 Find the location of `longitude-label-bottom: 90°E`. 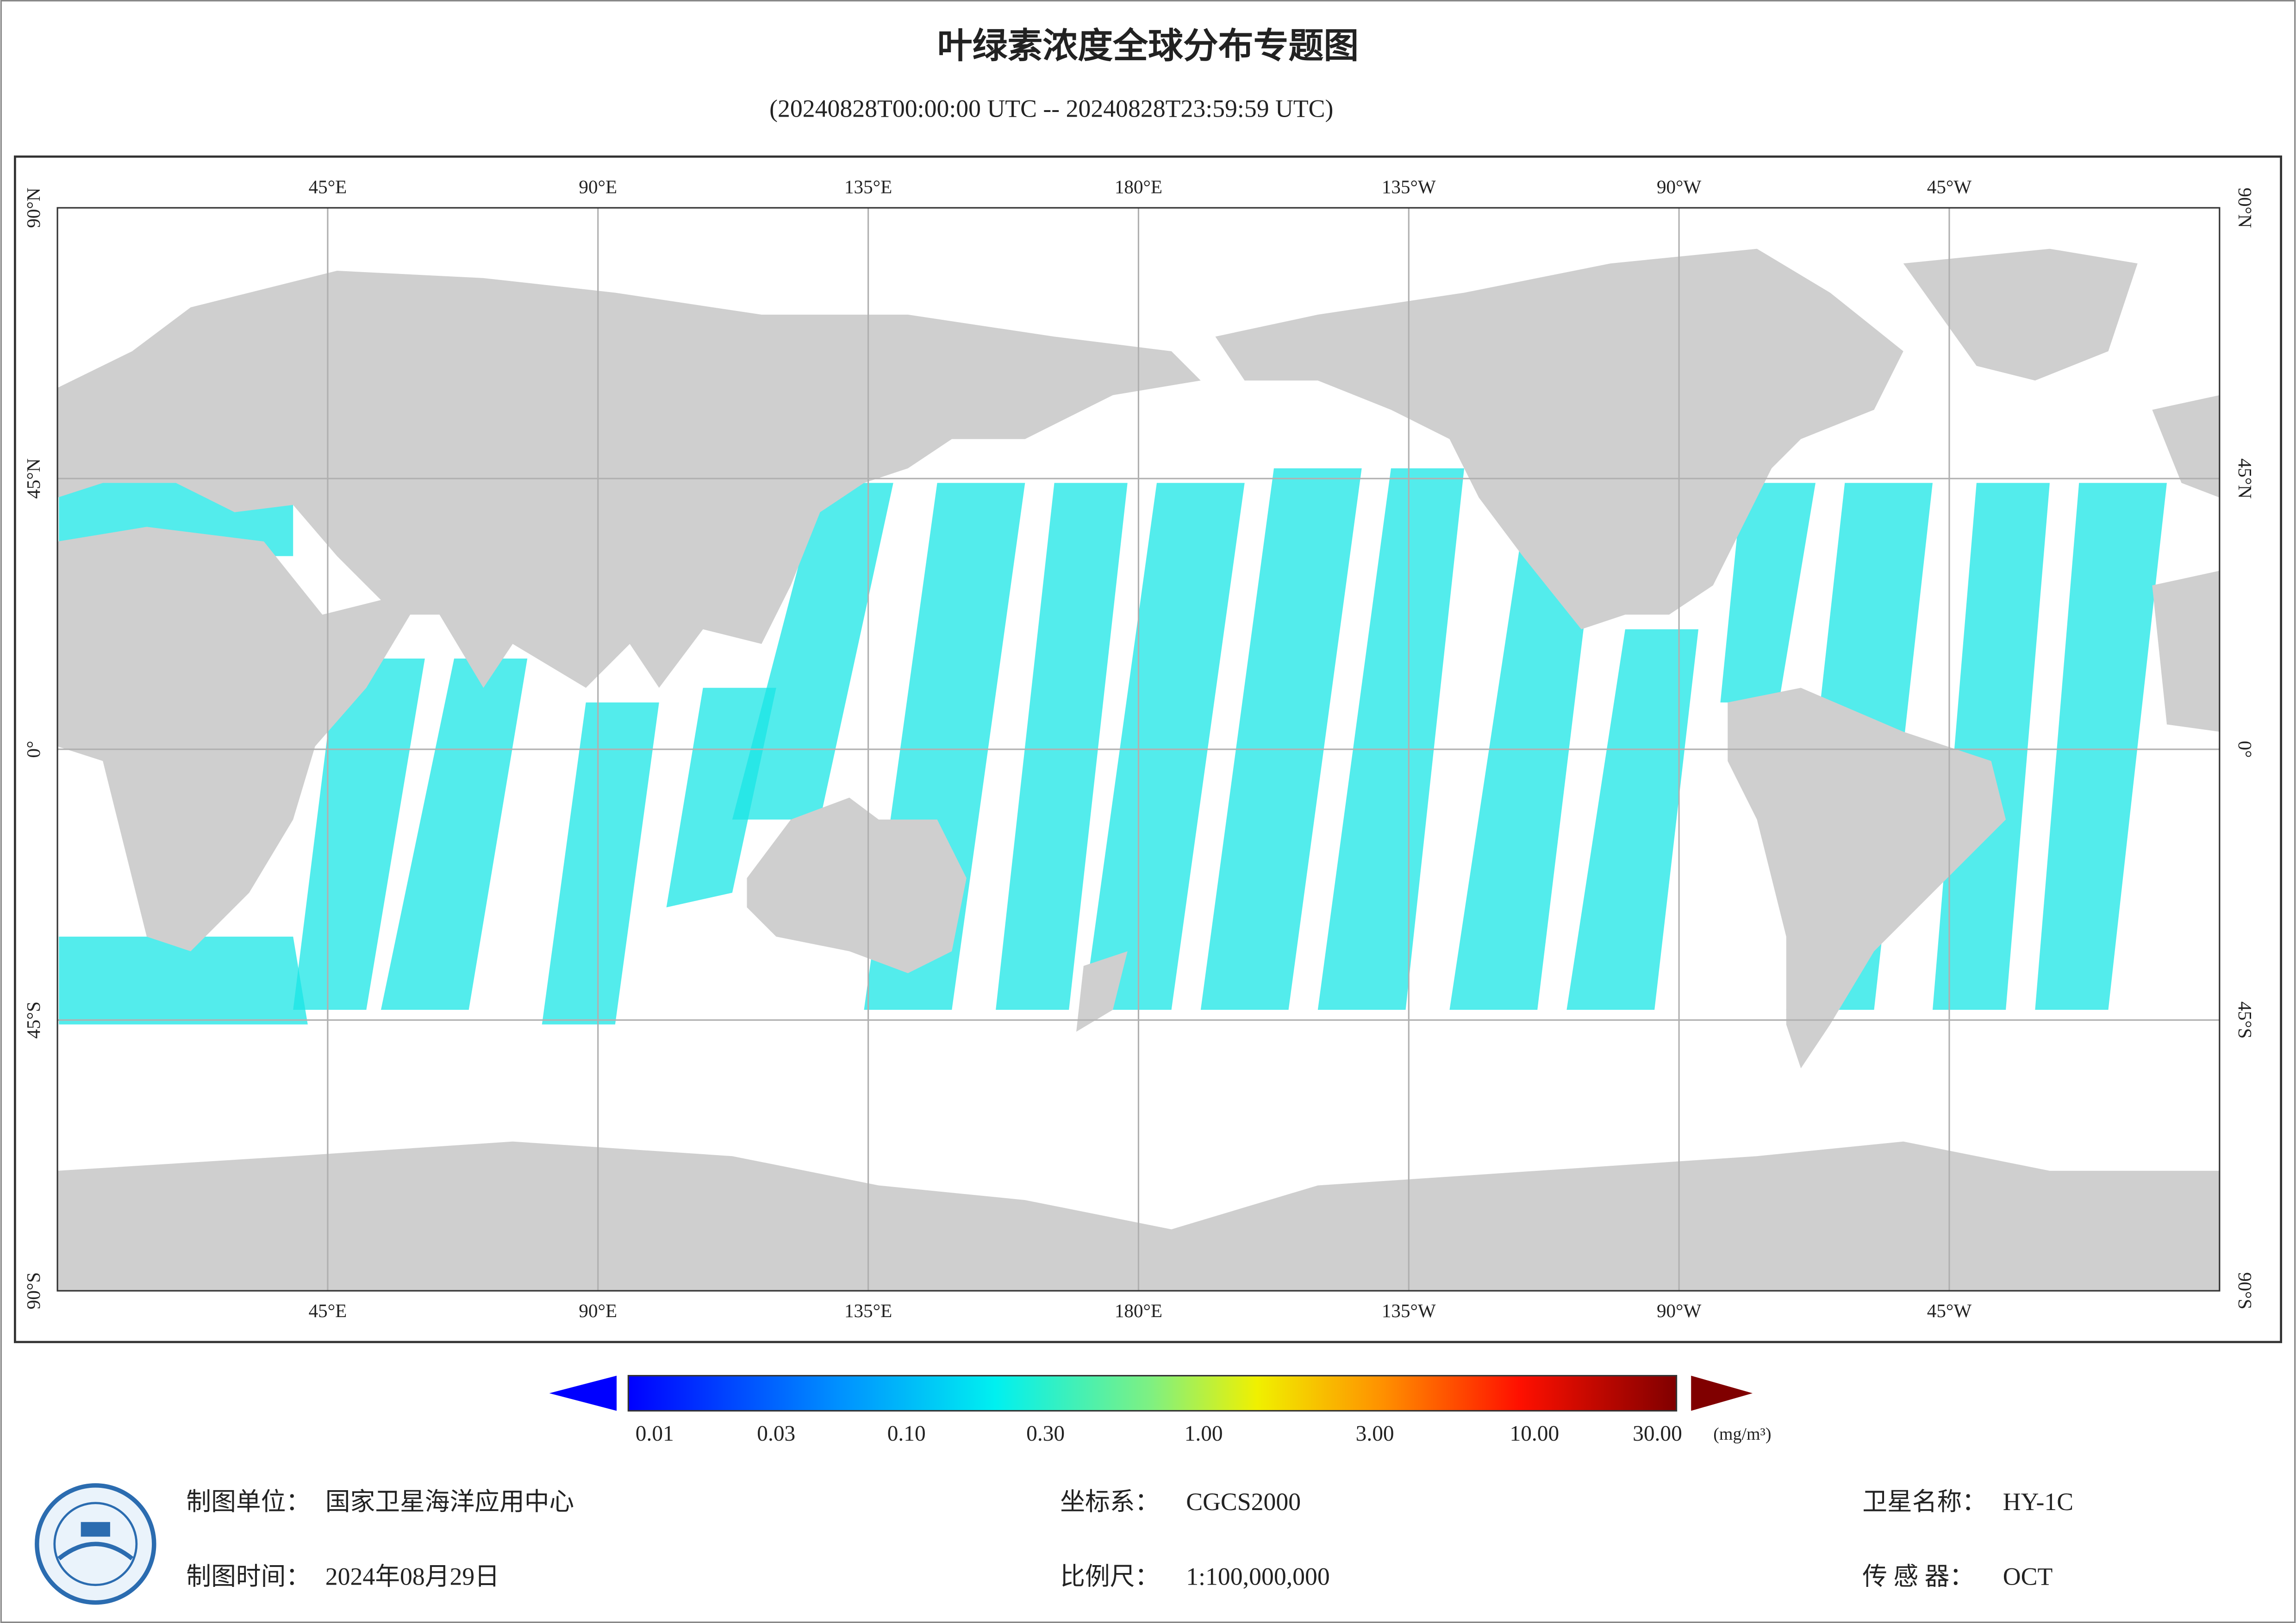

longitude-label-bottom: 90°E is located at coordinates (598, 1310).